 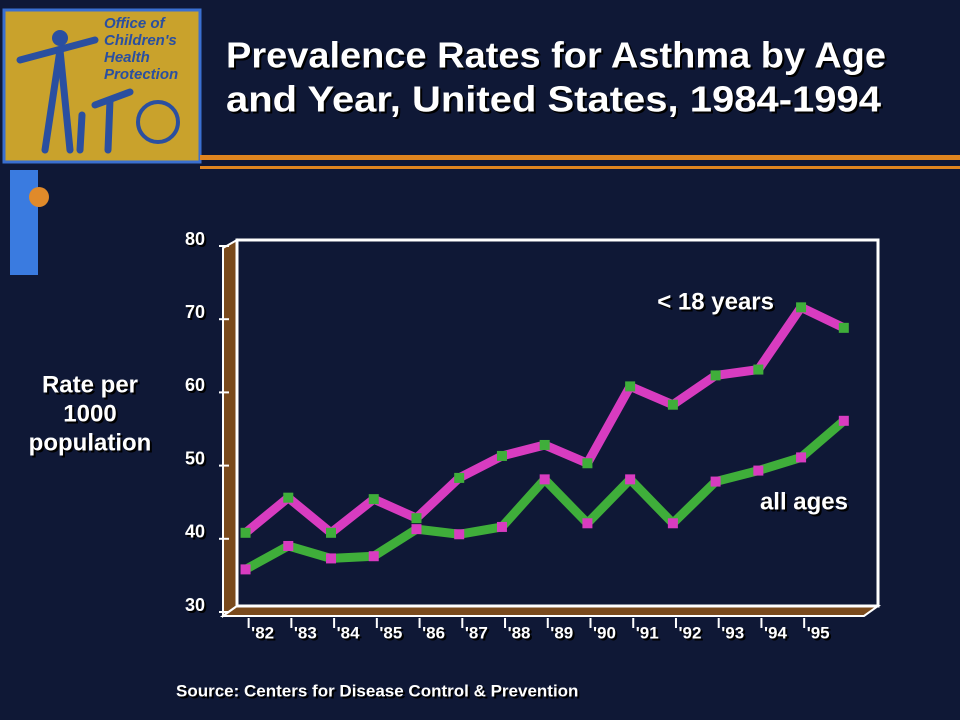 I want to click on logo-text: Health, so click(x=127, y=57).